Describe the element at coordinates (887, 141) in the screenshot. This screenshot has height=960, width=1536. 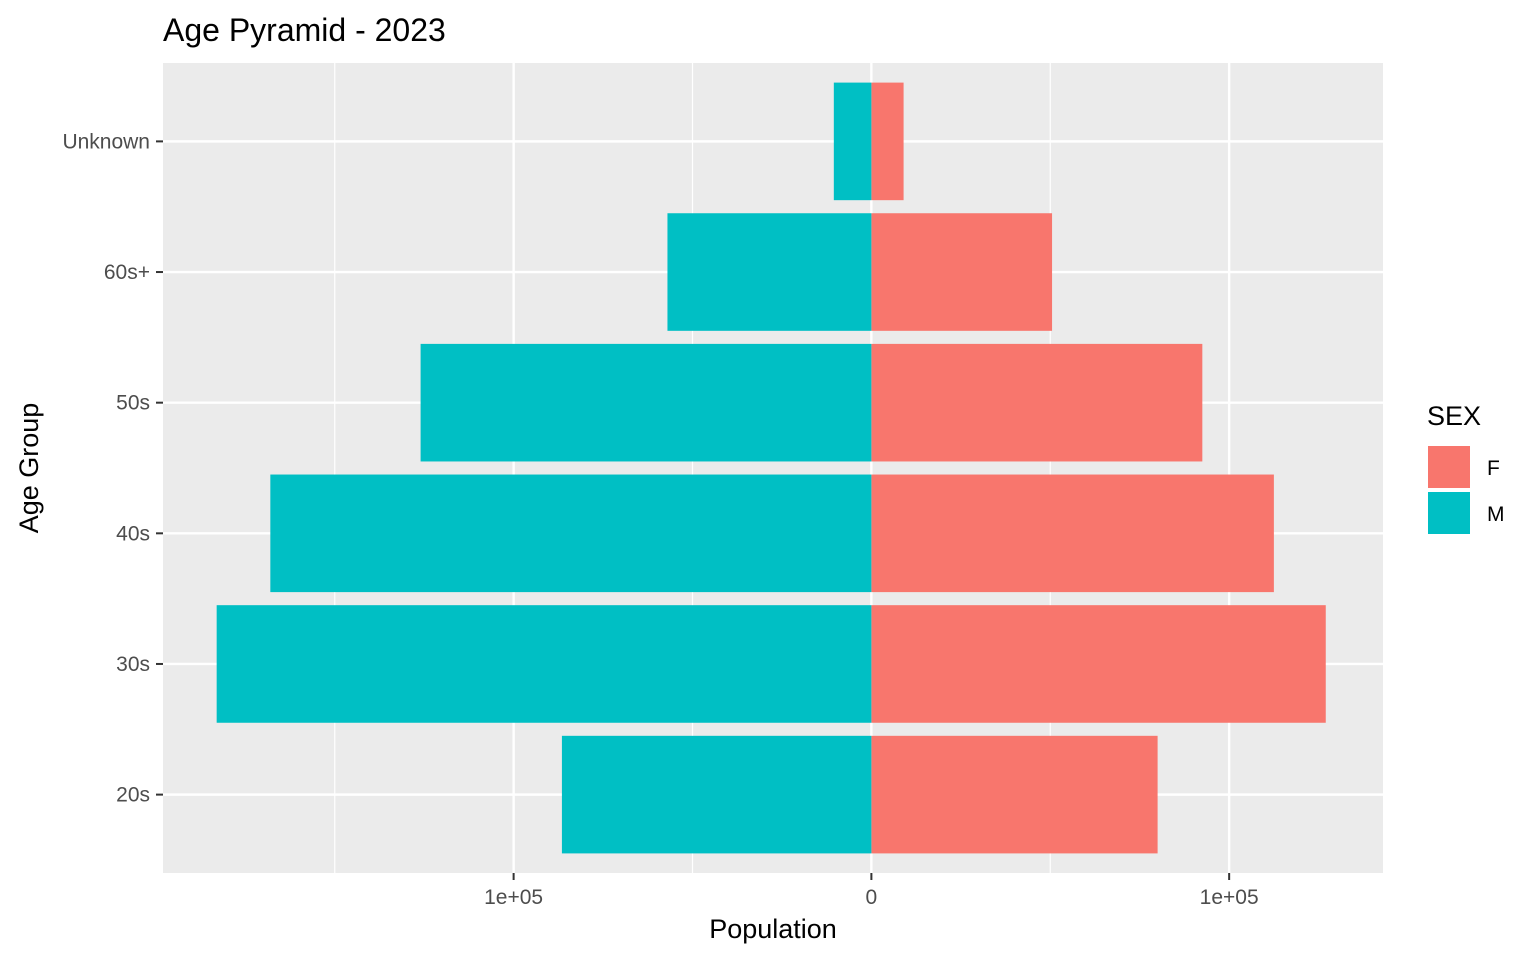
I see `bar-F-unknown` at that location.